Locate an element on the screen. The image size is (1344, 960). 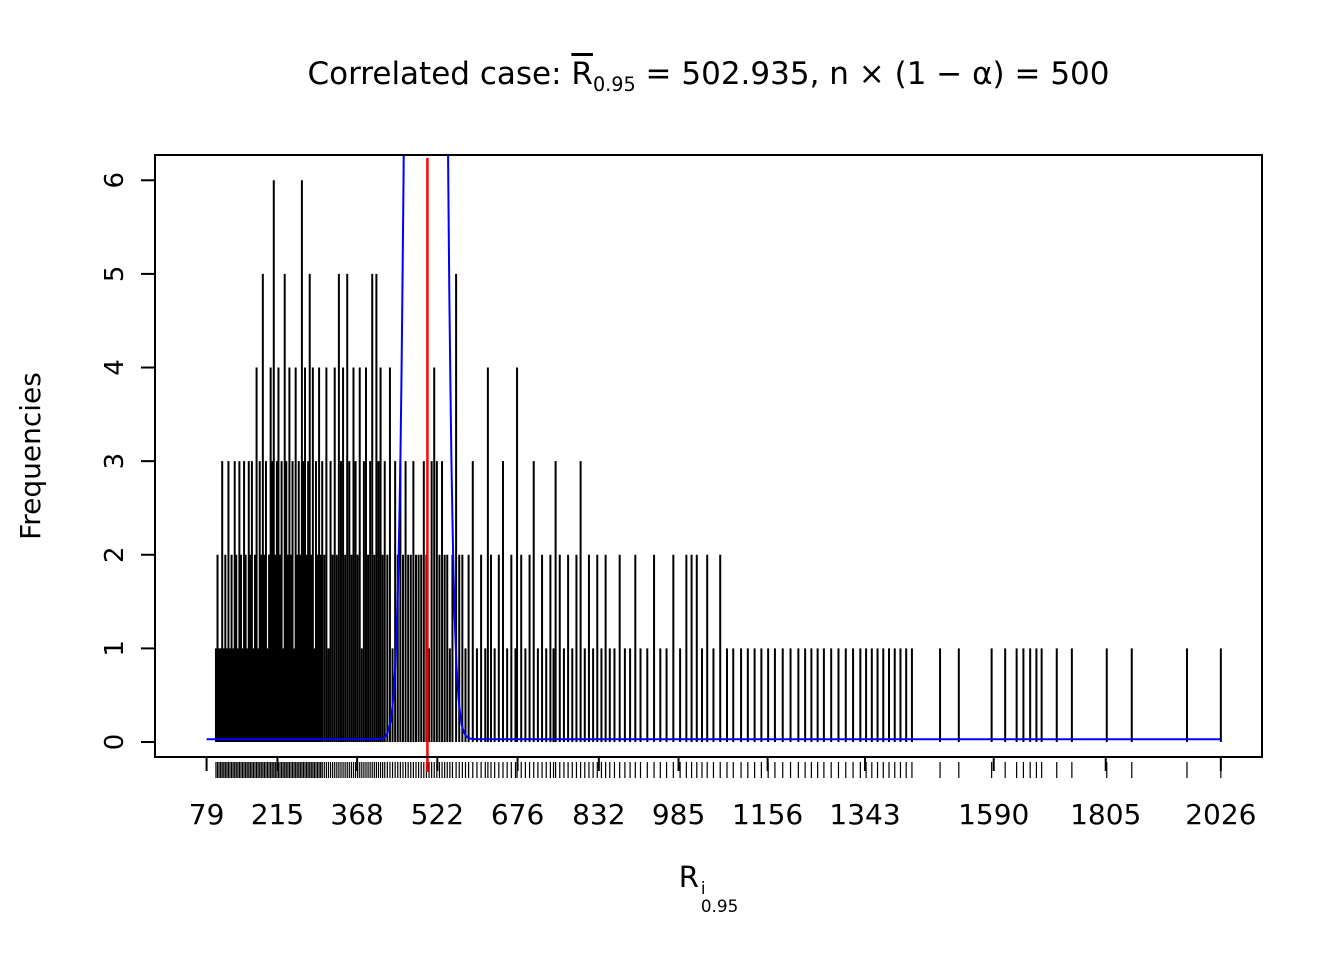
y-tick-label: 0 is located at coordinates (115, 742).